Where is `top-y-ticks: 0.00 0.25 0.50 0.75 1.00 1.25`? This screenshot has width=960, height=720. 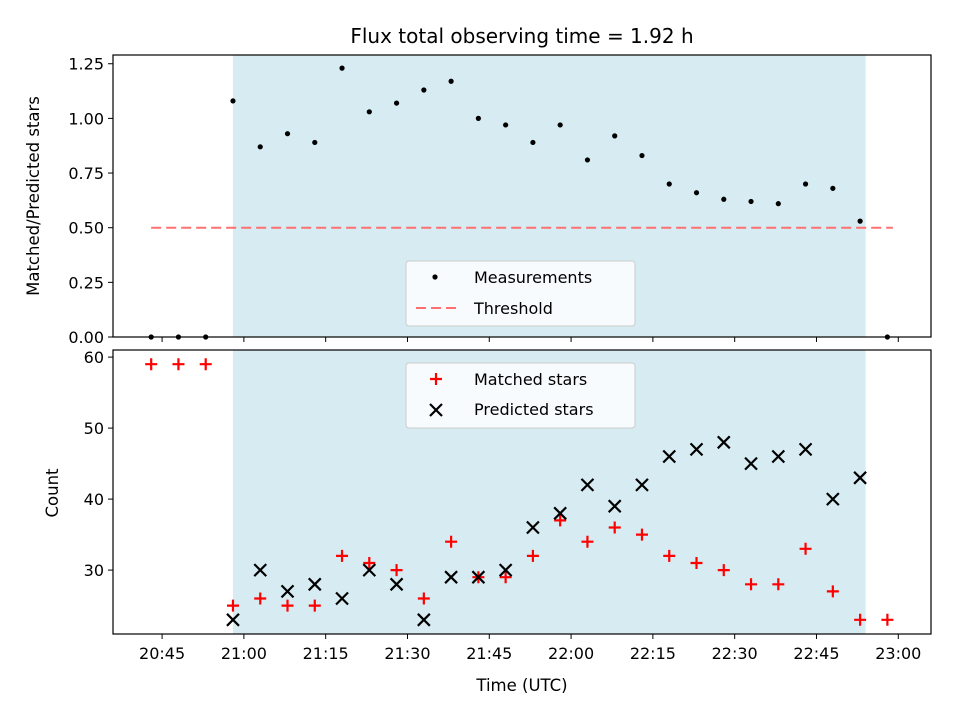
top-y-ticks: 0.00 0.25 0.50 0.75 1.00 1.25 is located at coordinates (90, 201).